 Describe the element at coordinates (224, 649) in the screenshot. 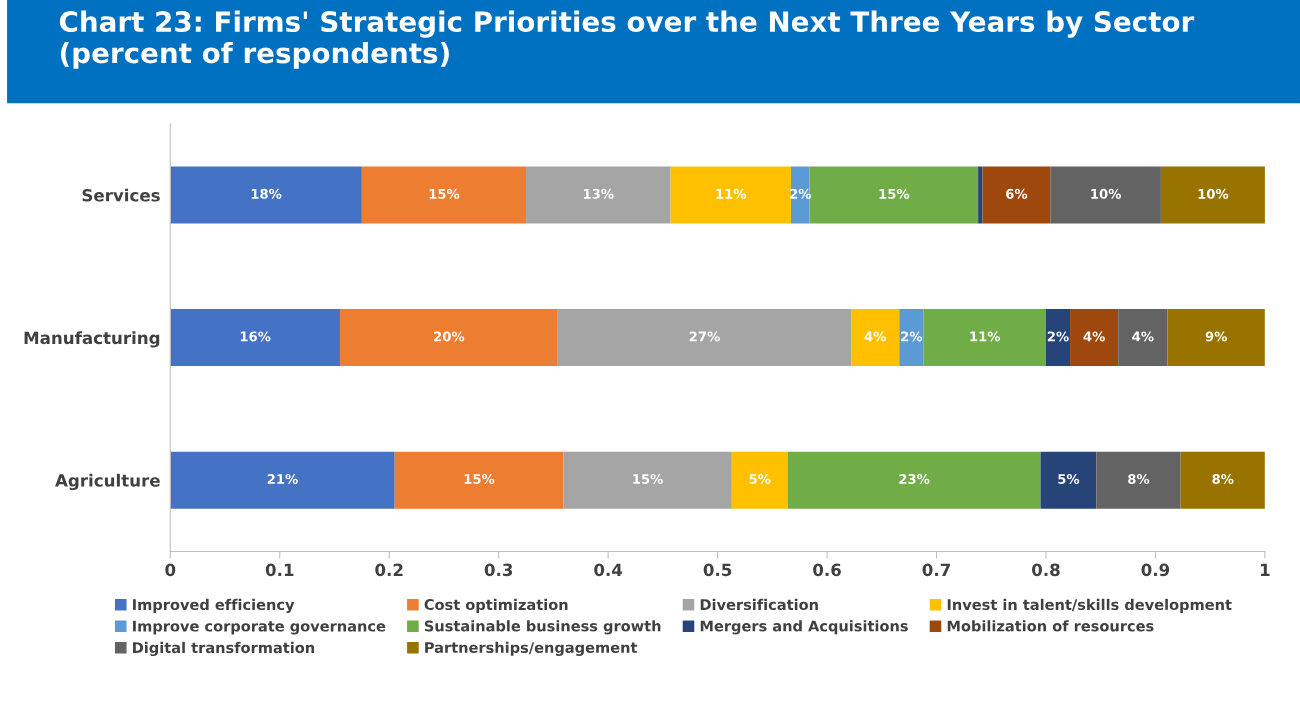

I see `legend-label: Digital transformation` at that location.